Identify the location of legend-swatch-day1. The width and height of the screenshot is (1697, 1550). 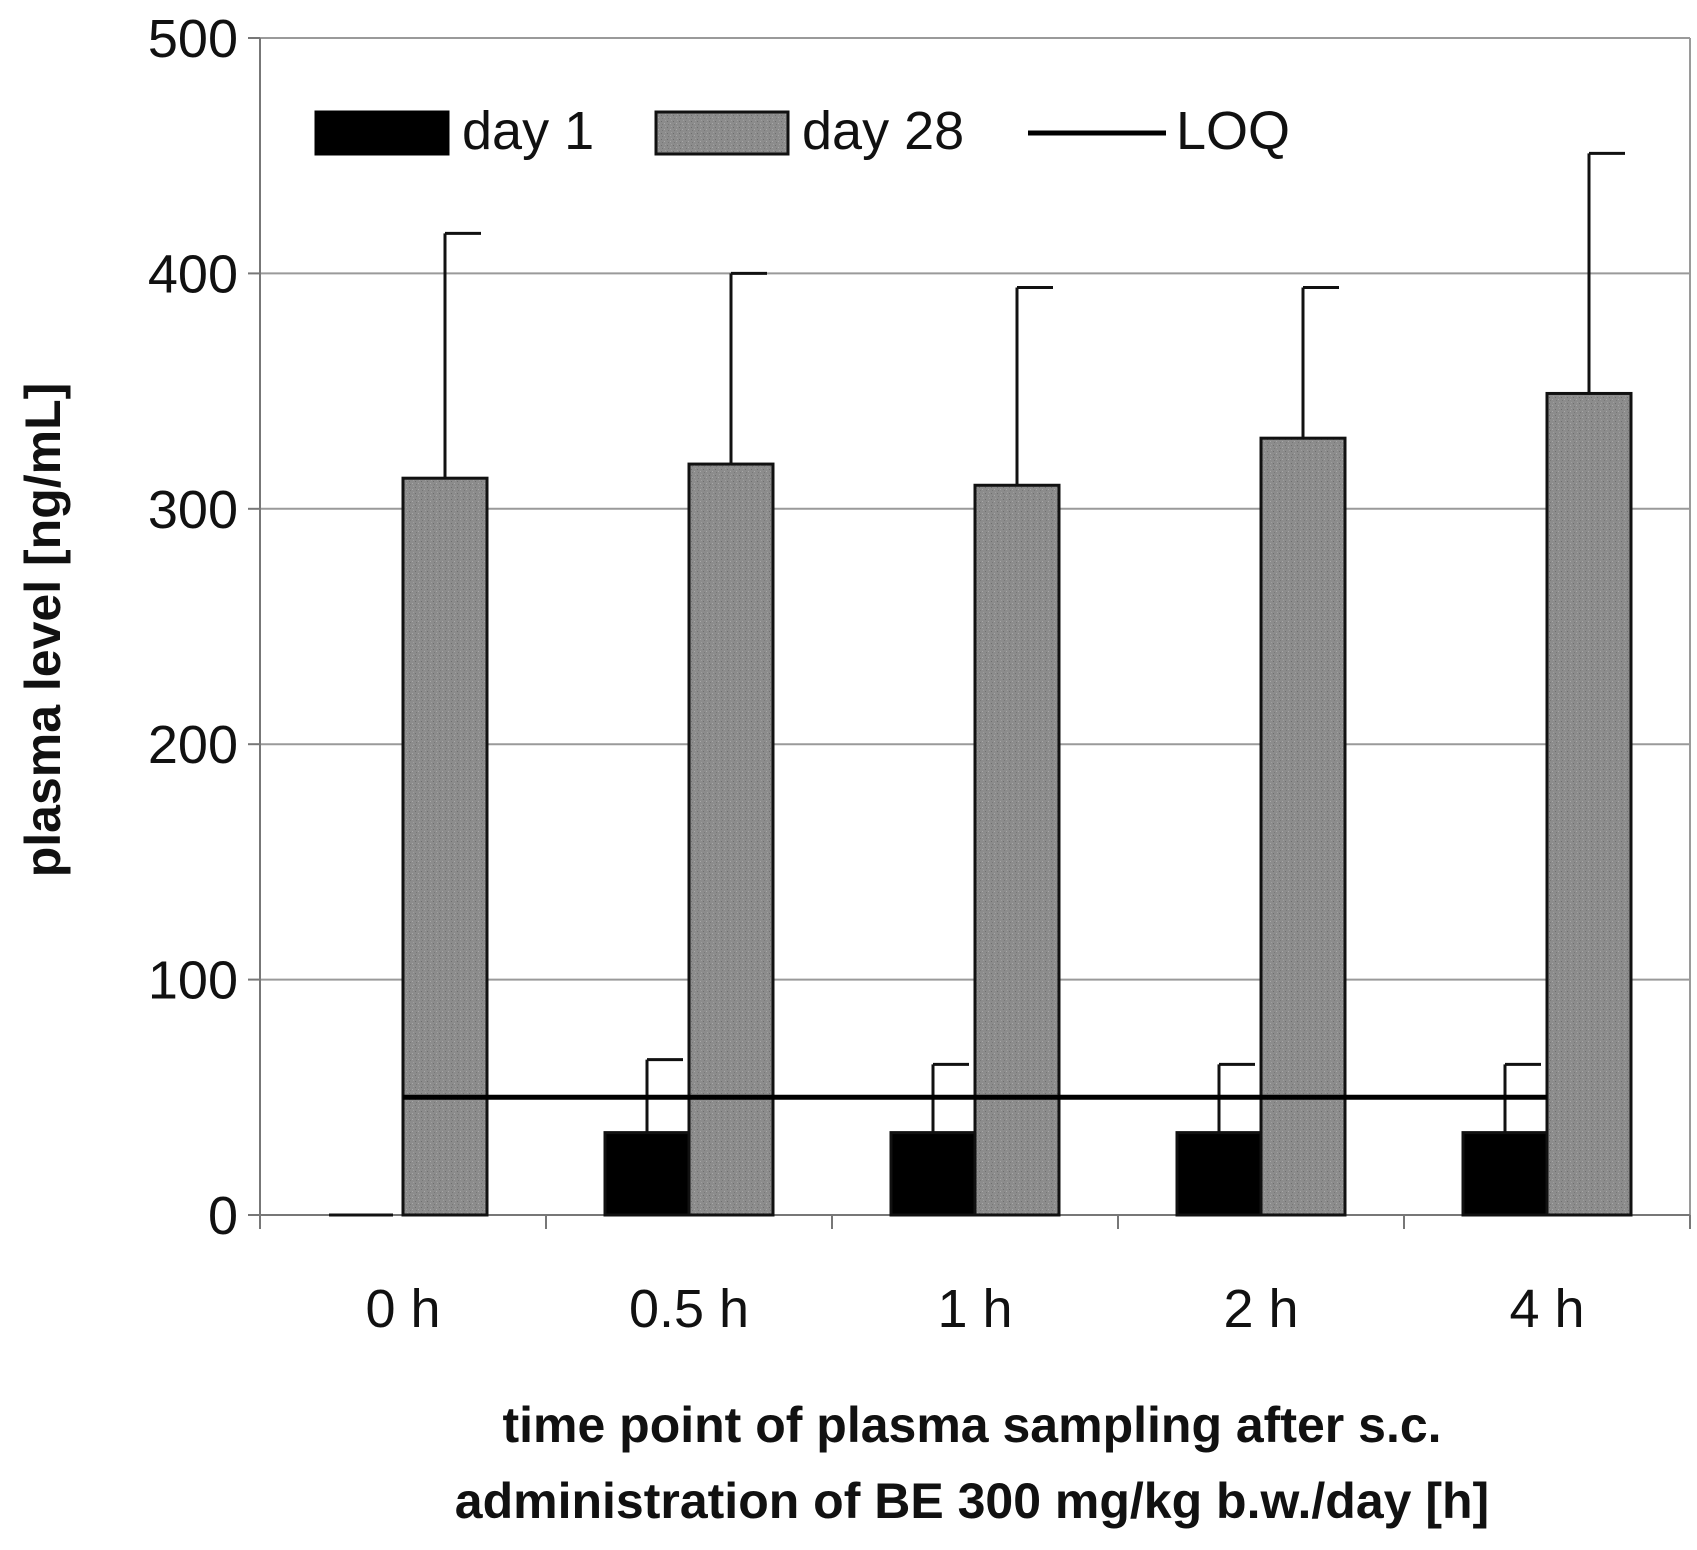
(382, 133).